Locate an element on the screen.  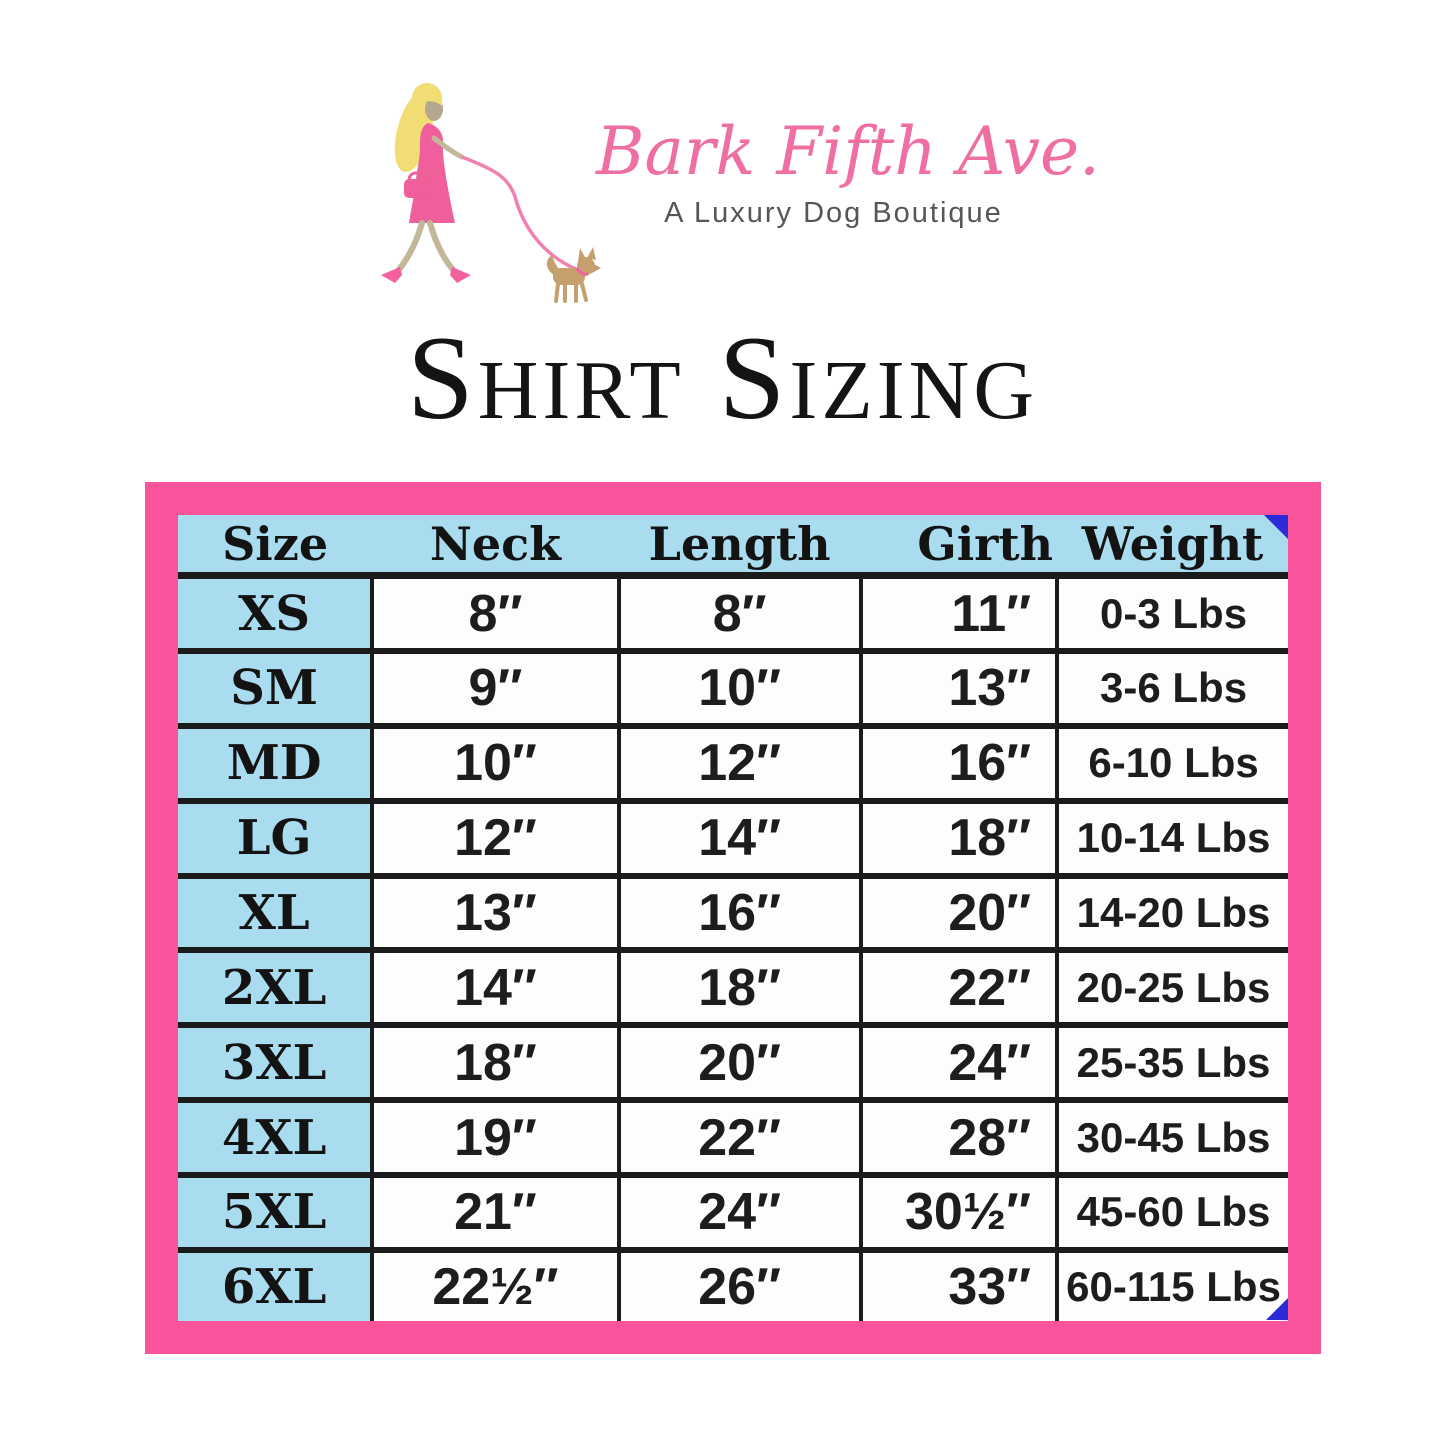
size-label: XL is located at coordinates (275, 914).